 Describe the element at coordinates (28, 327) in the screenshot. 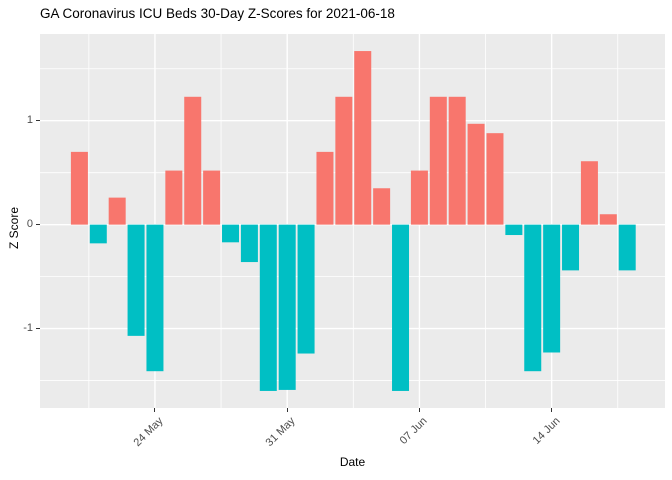

I see `y-tick-label: -1` at that location.